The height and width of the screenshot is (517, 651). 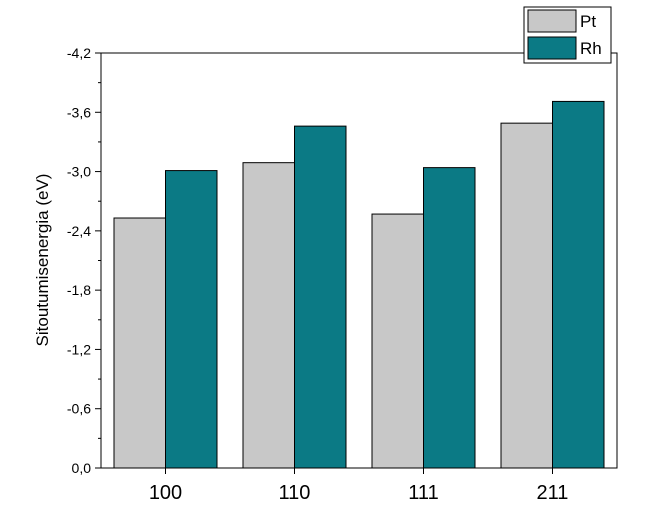 I want to click on legend-label-rh: Rh, so click(x=591, y=48).